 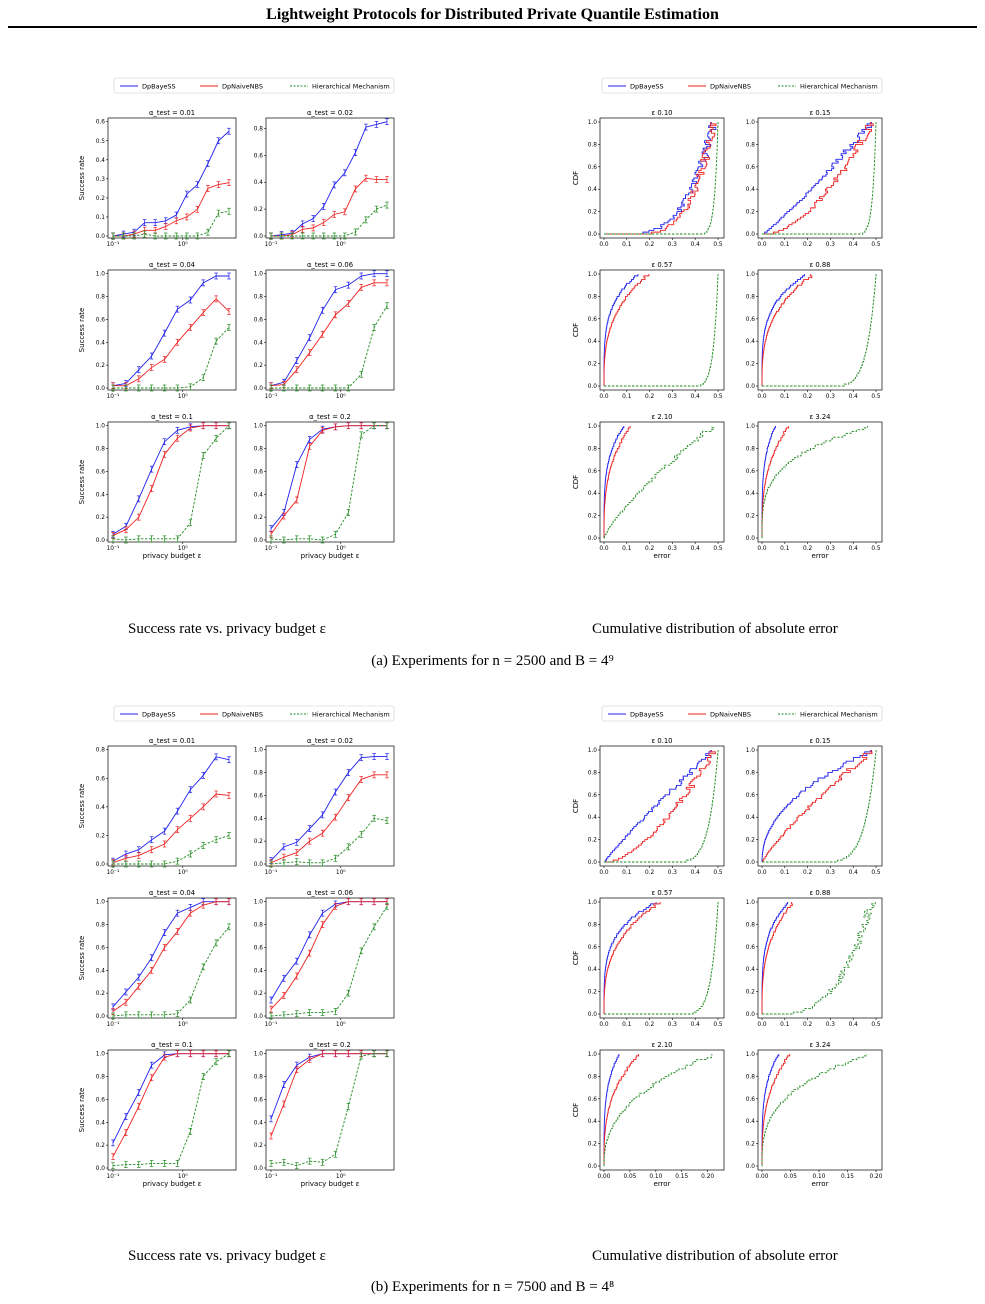 What do you see at coordinates (101, 142) in the screenshot?
I see `y-tick-label: 0.5` at bounding box center [101, 142].